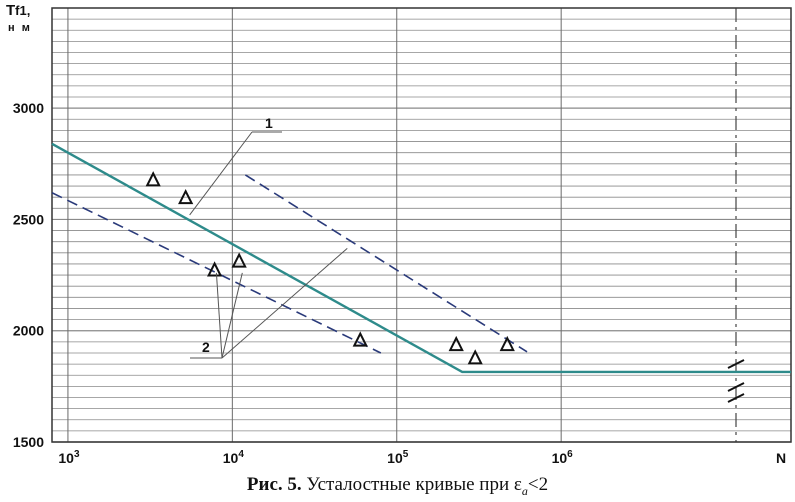 The width and height of the screenshot is (795, 502). I want to click on x-axis-label: N, so click(781, 458).